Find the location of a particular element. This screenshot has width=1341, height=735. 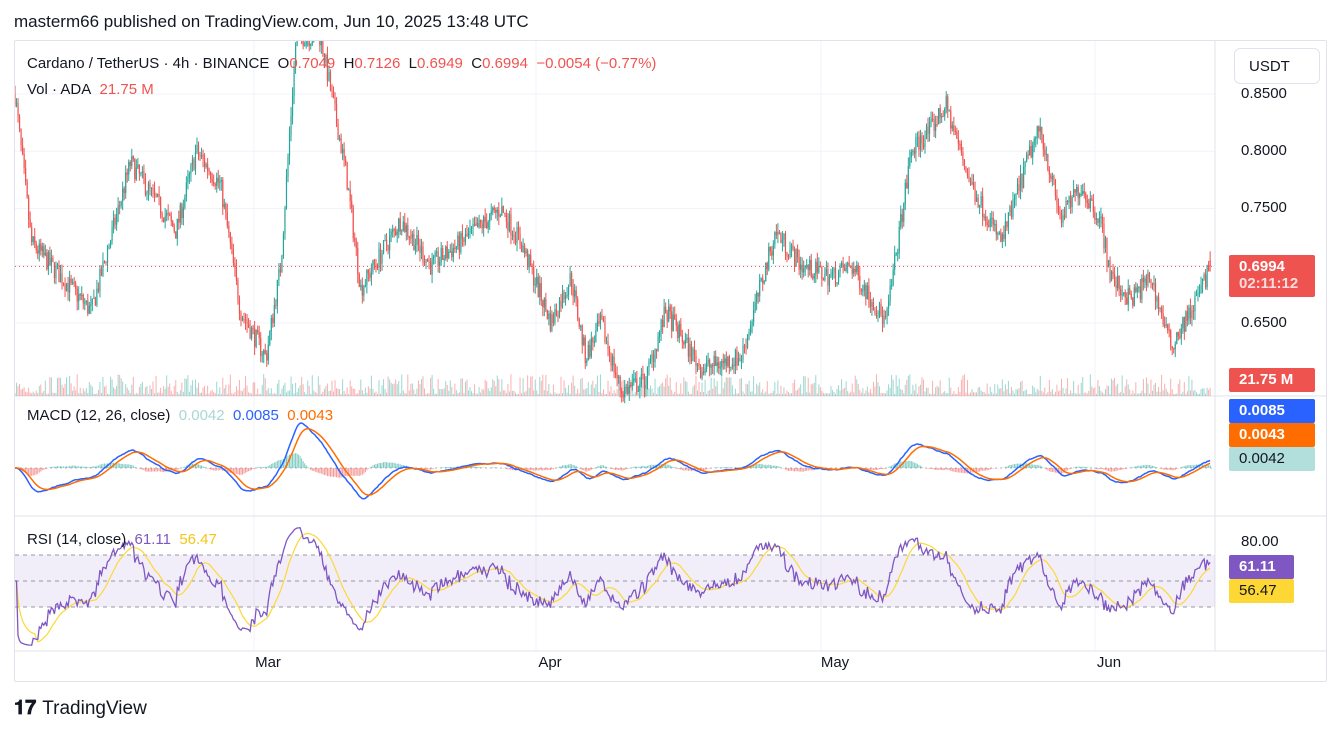

rsi-title: RSI (14, close) is located at coordinates (77, 539).